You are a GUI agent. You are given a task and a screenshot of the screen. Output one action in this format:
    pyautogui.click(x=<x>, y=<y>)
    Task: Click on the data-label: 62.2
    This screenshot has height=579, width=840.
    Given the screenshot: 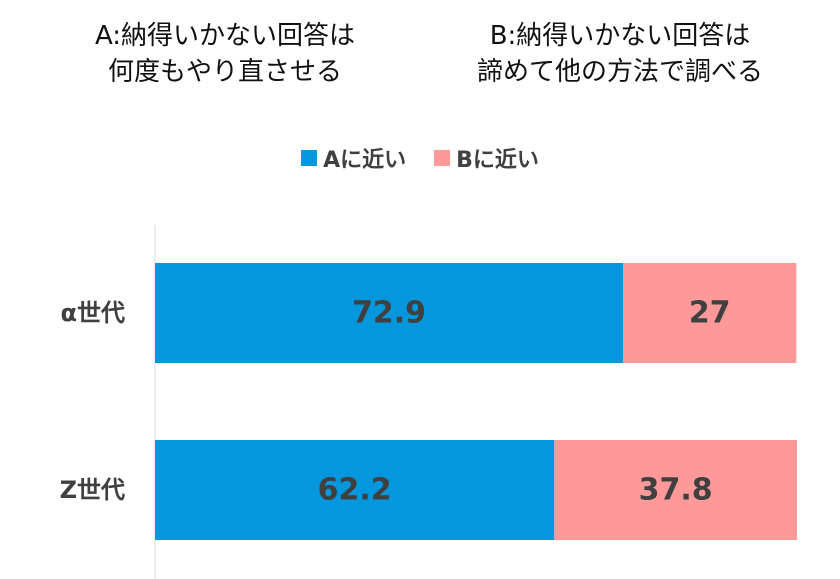 What is the action you would take?
    pyautogui.click(x=355, y=490)
    